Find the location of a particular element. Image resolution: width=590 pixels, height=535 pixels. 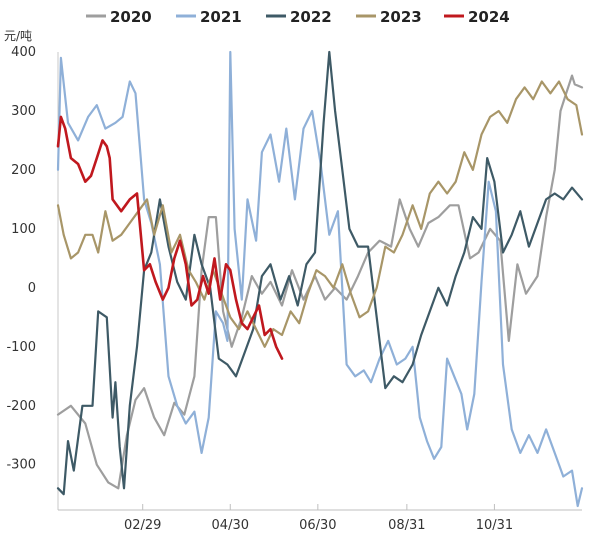

x-tick-label: 04/30 is located at coordinates (230, 525).